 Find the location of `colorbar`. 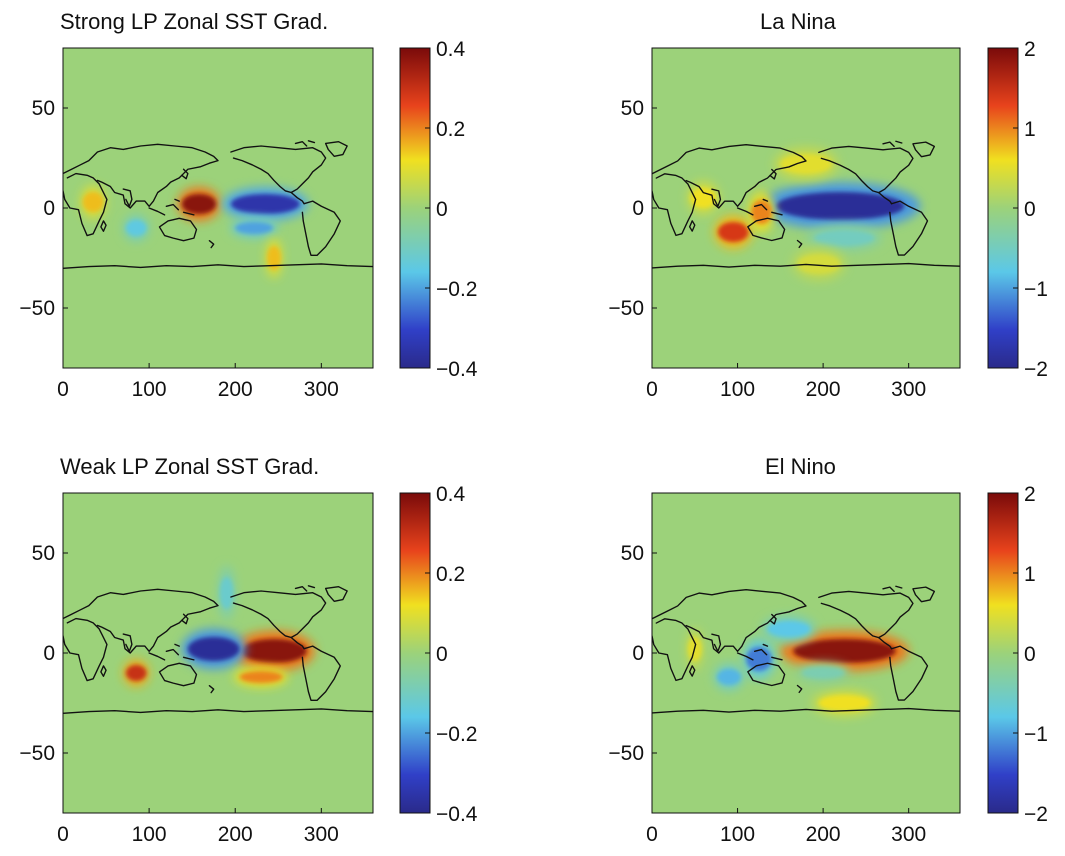

colorbar is located at coordinates (415, 653).